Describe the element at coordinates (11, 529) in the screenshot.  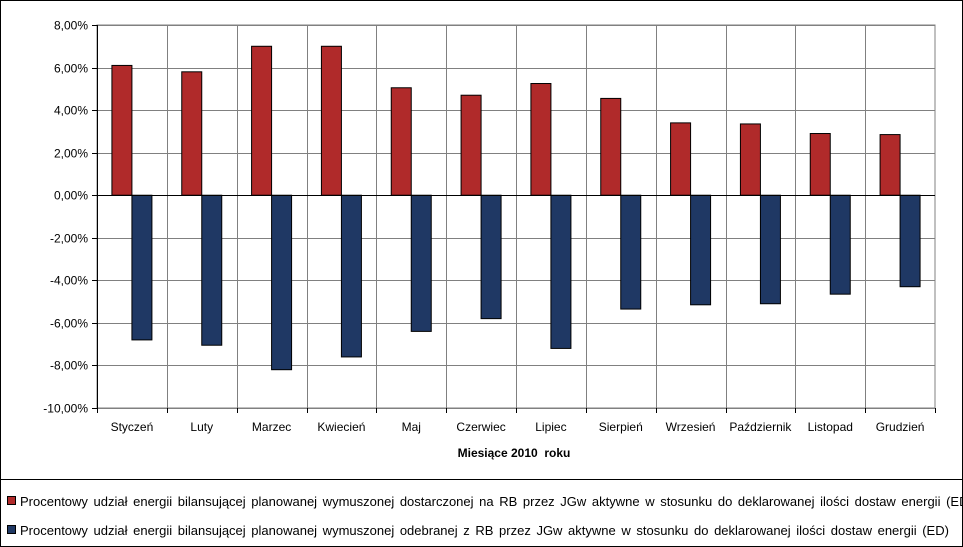
I see `legend-swatch-blue` at that location.